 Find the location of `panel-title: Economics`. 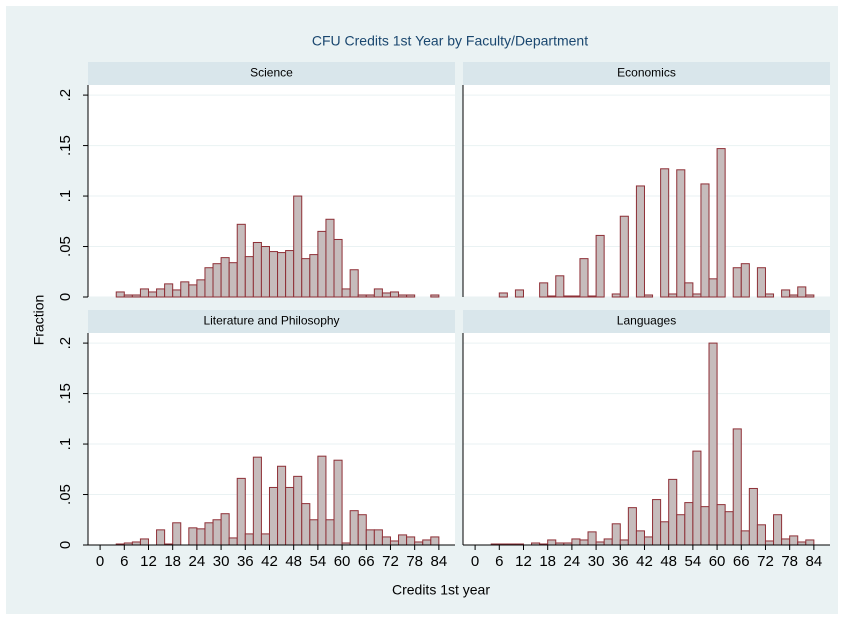

panel-title: Economics is located at coordinates (646, 73).